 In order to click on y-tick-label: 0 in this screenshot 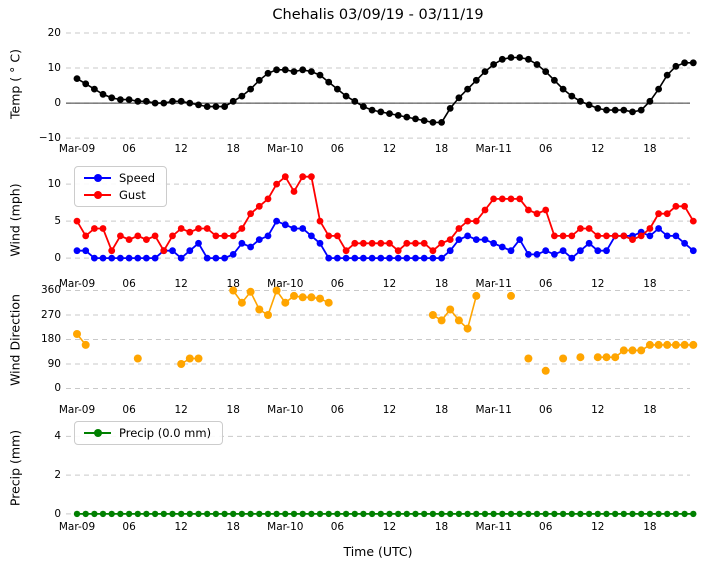, I will do `click(57, 258)`.